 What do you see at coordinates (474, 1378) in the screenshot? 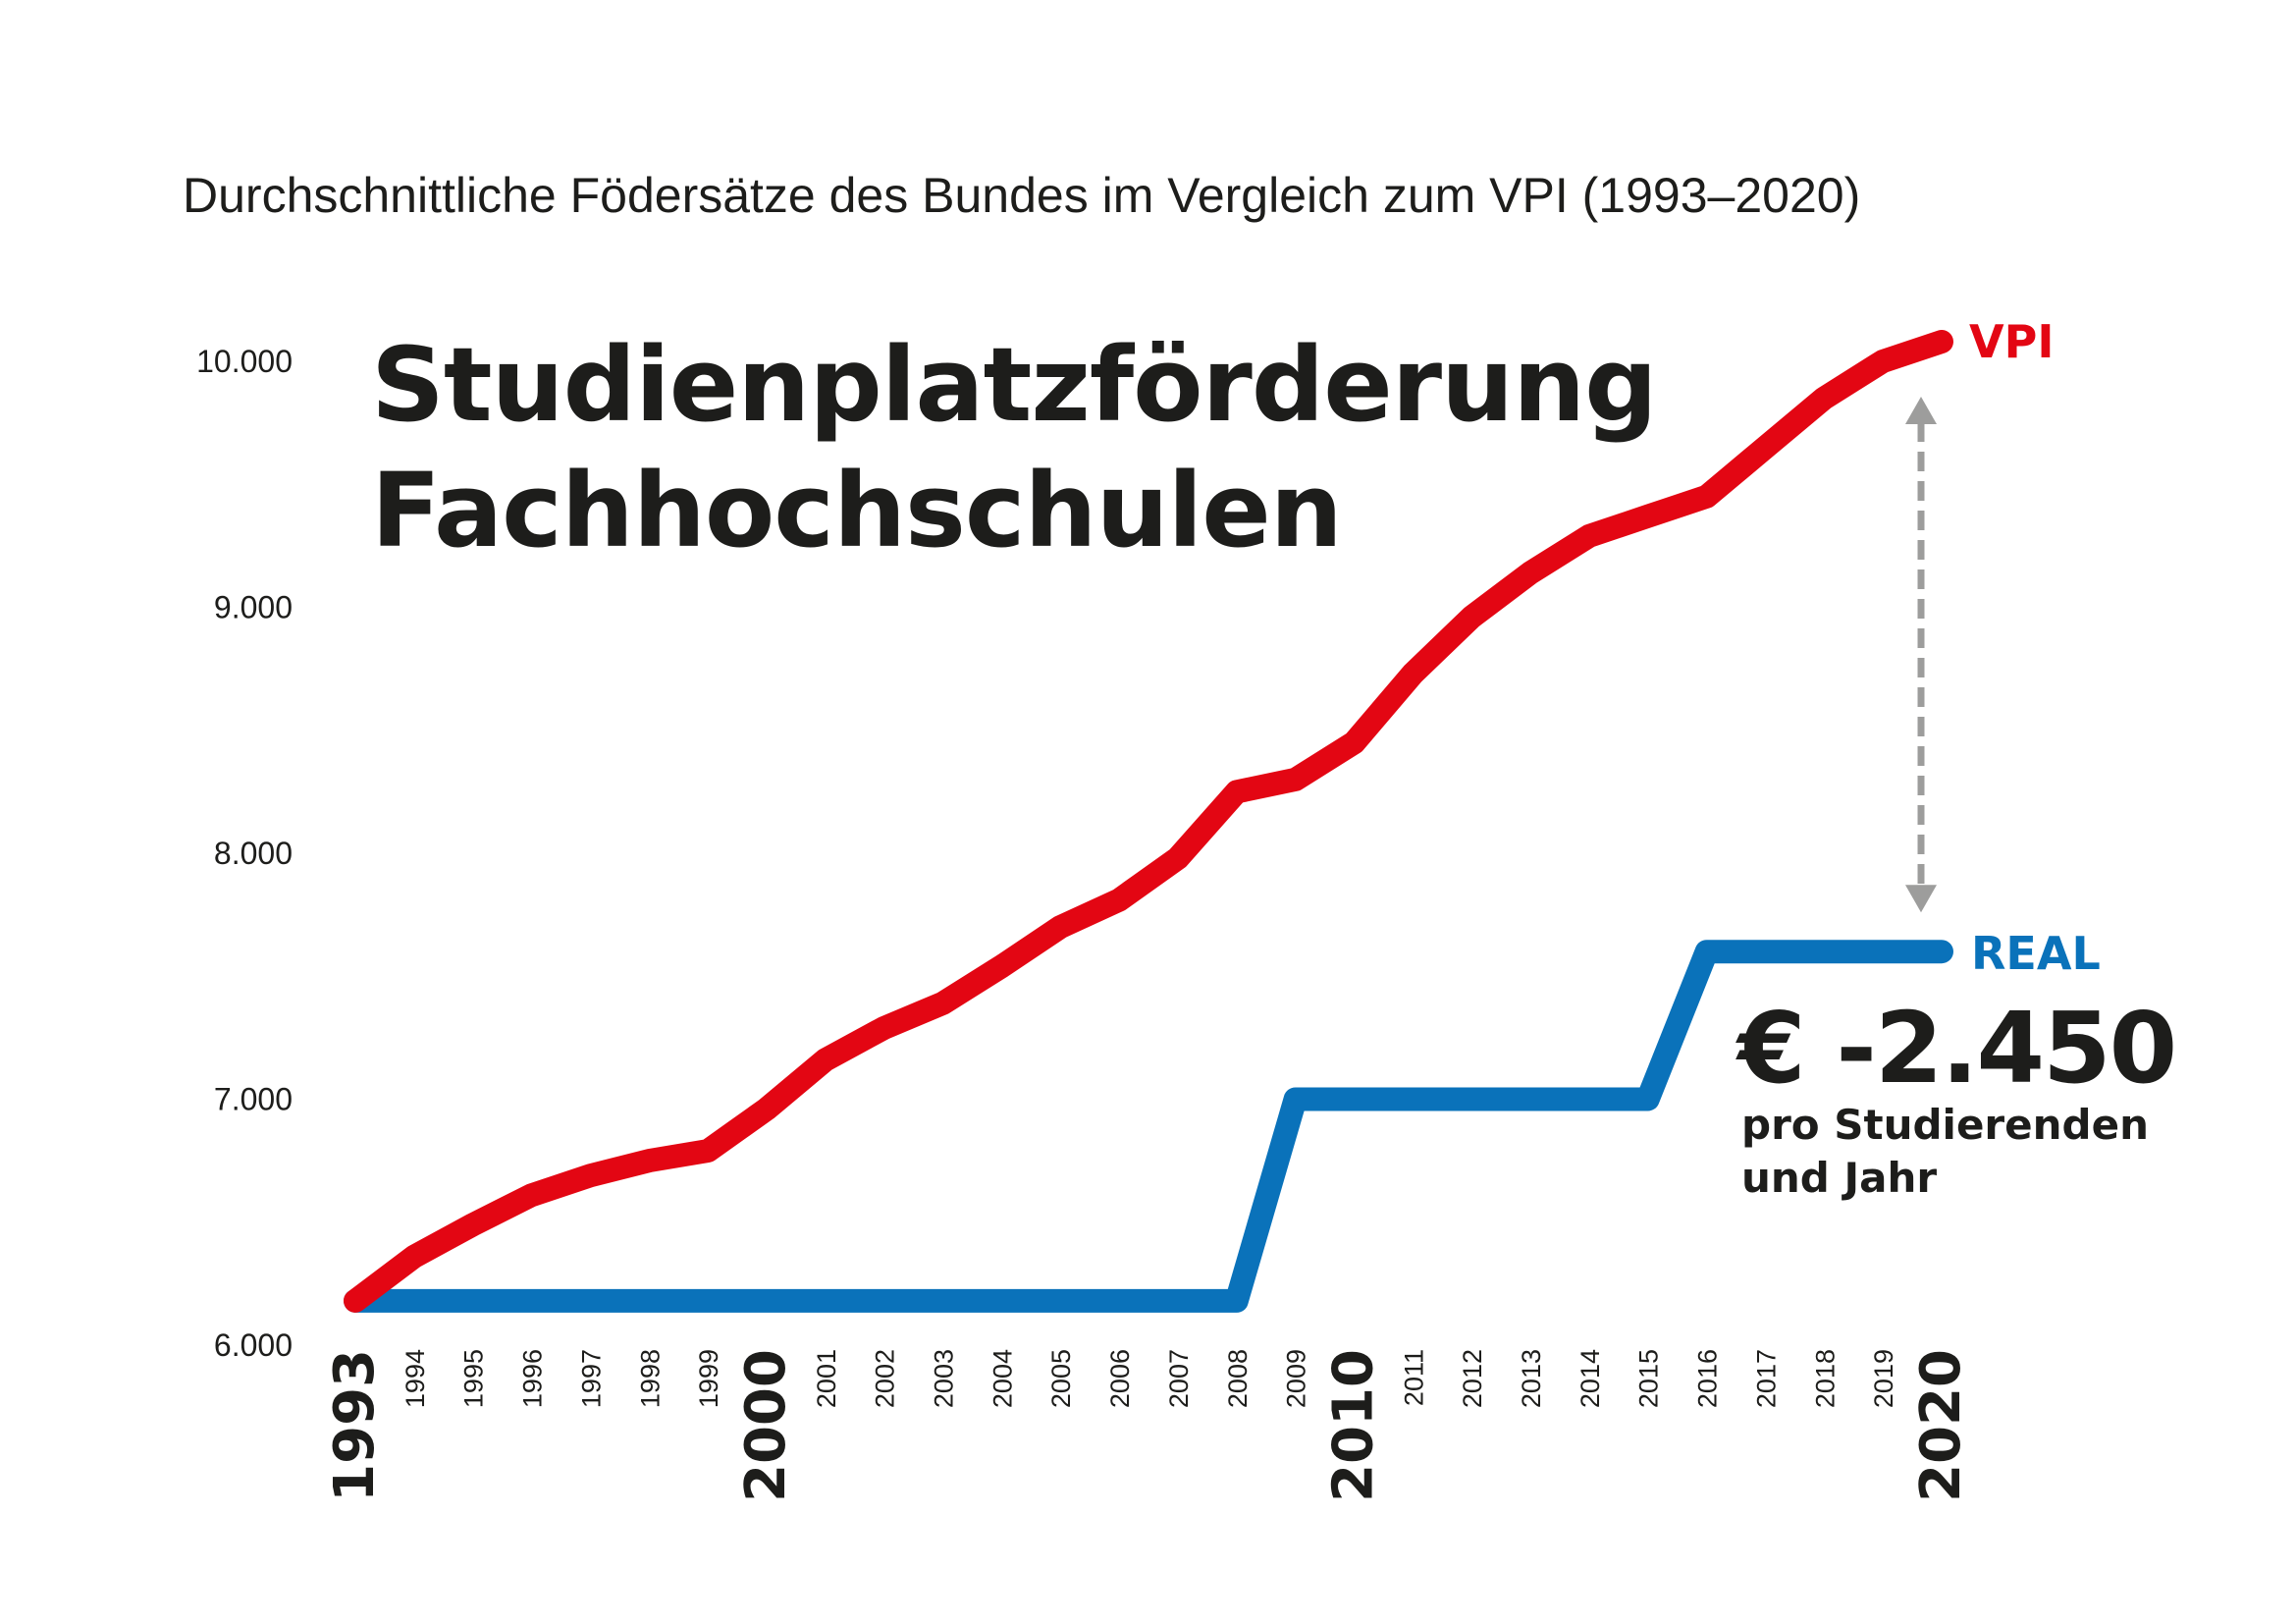
I see `x-tick-label: 1995` at bounding box center [474, 1378].